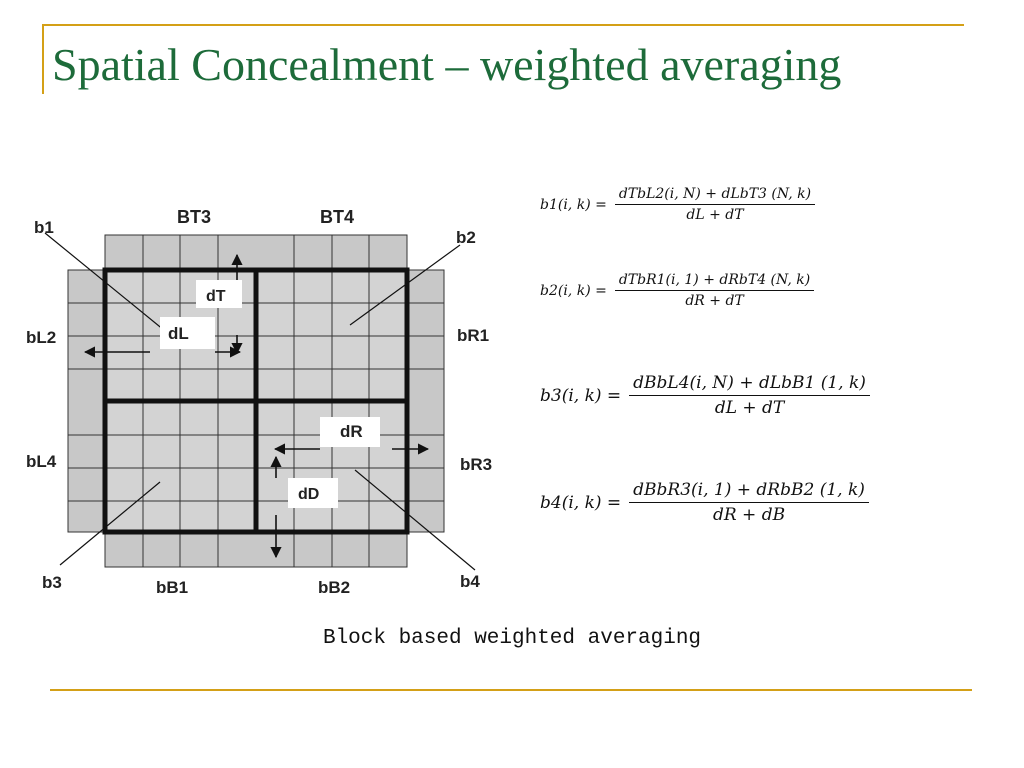  Describe the element at coordinates (714, 281) in the screenshot. I see `formula-numerator: dTbR1(i, 1) + dRbT4 (N, k)` at that location.